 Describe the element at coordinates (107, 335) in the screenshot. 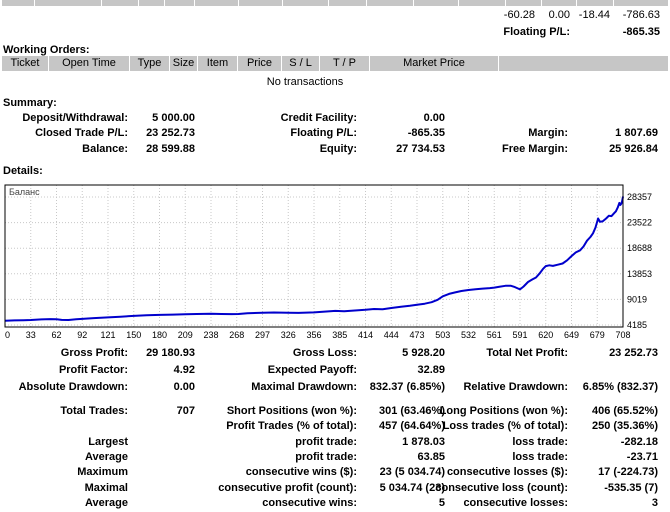

I see `x-tick-label: 121` at that location.